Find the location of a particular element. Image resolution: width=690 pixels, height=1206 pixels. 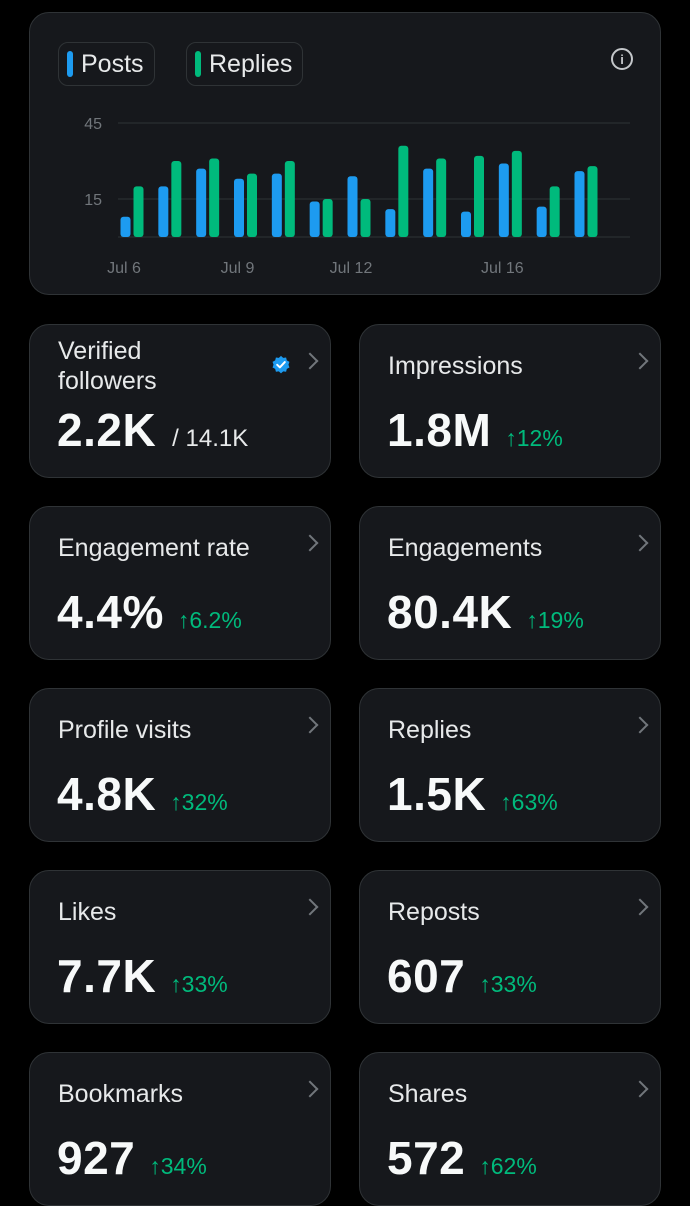

stat-value: 1.5K is located at coordinates (437, 794).